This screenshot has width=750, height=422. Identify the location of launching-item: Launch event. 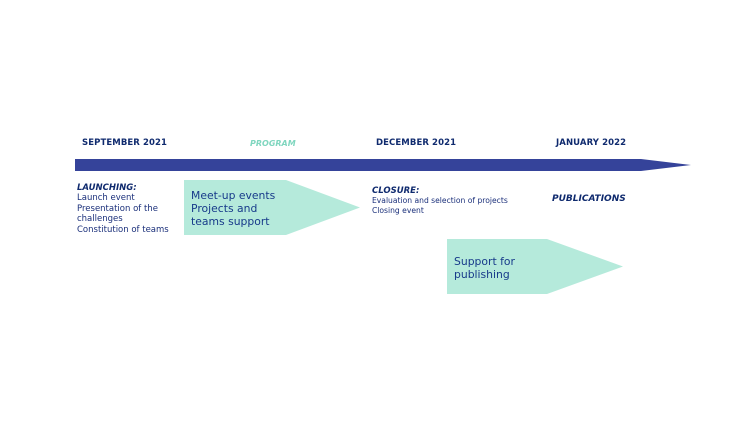
(106, 198).